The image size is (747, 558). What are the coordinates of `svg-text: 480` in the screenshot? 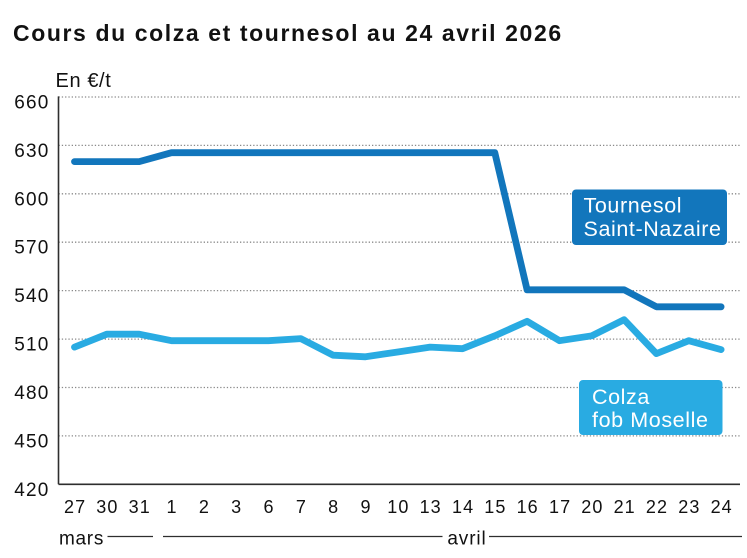 It's located at (31, 393).